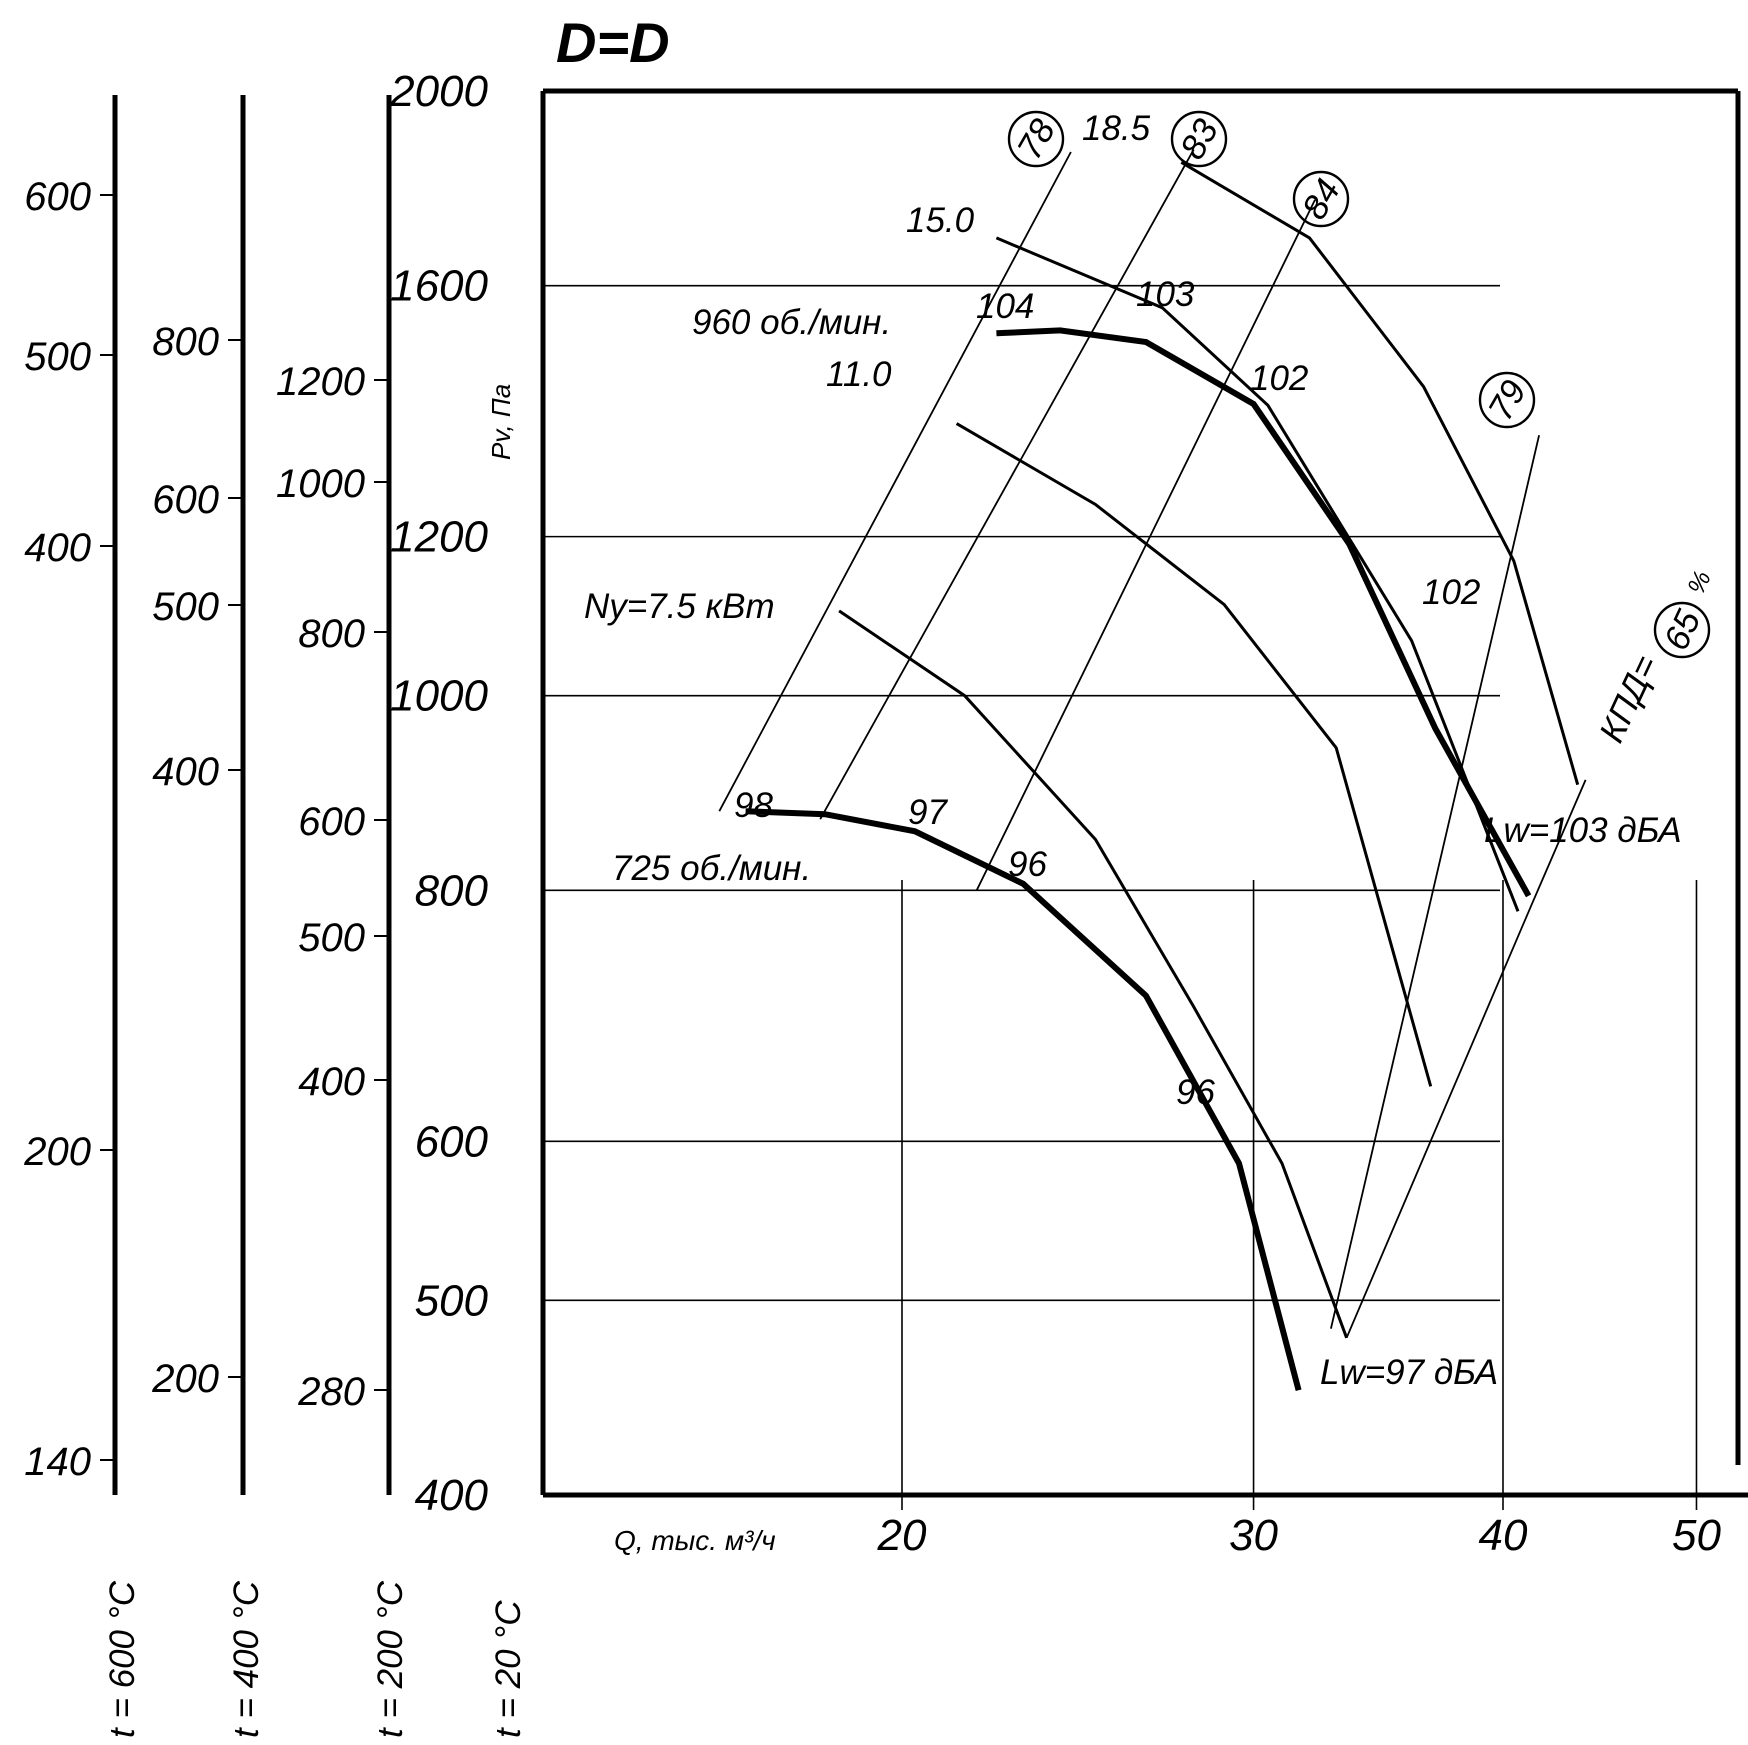 The height and width of the screenshot is (1745, 1748). What do you see at coordinates (57, 197) in the screenshot?
I see `temp-tick-label-3-600: 600` at bounding box center [57, 197].